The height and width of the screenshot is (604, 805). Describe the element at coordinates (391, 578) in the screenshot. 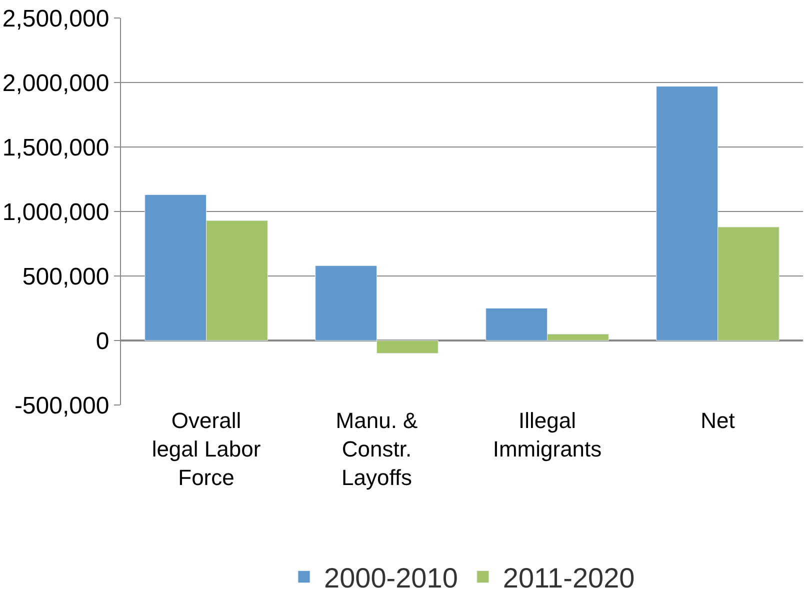

I see `legend-label: 2000-2010` at that location.